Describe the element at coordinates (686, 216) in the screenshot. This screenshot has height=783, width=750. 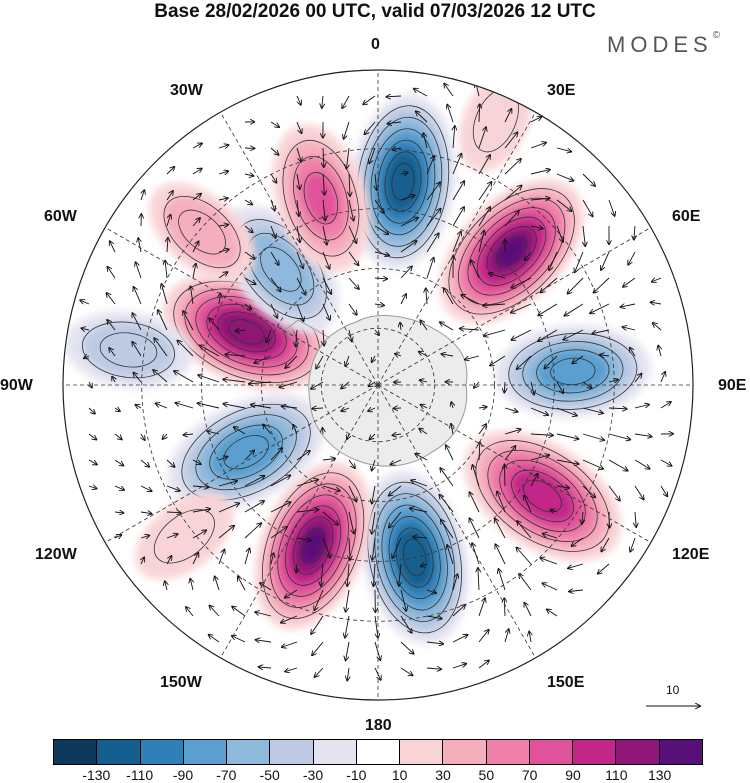
I see `lon-label-60e: 60E` at that location.